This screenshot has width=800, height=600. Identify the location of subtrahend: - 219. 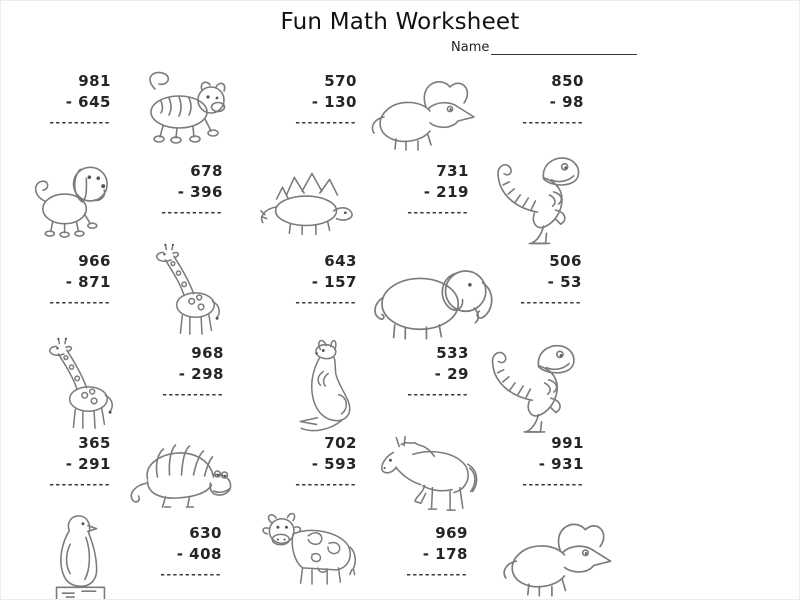
(446, 192).